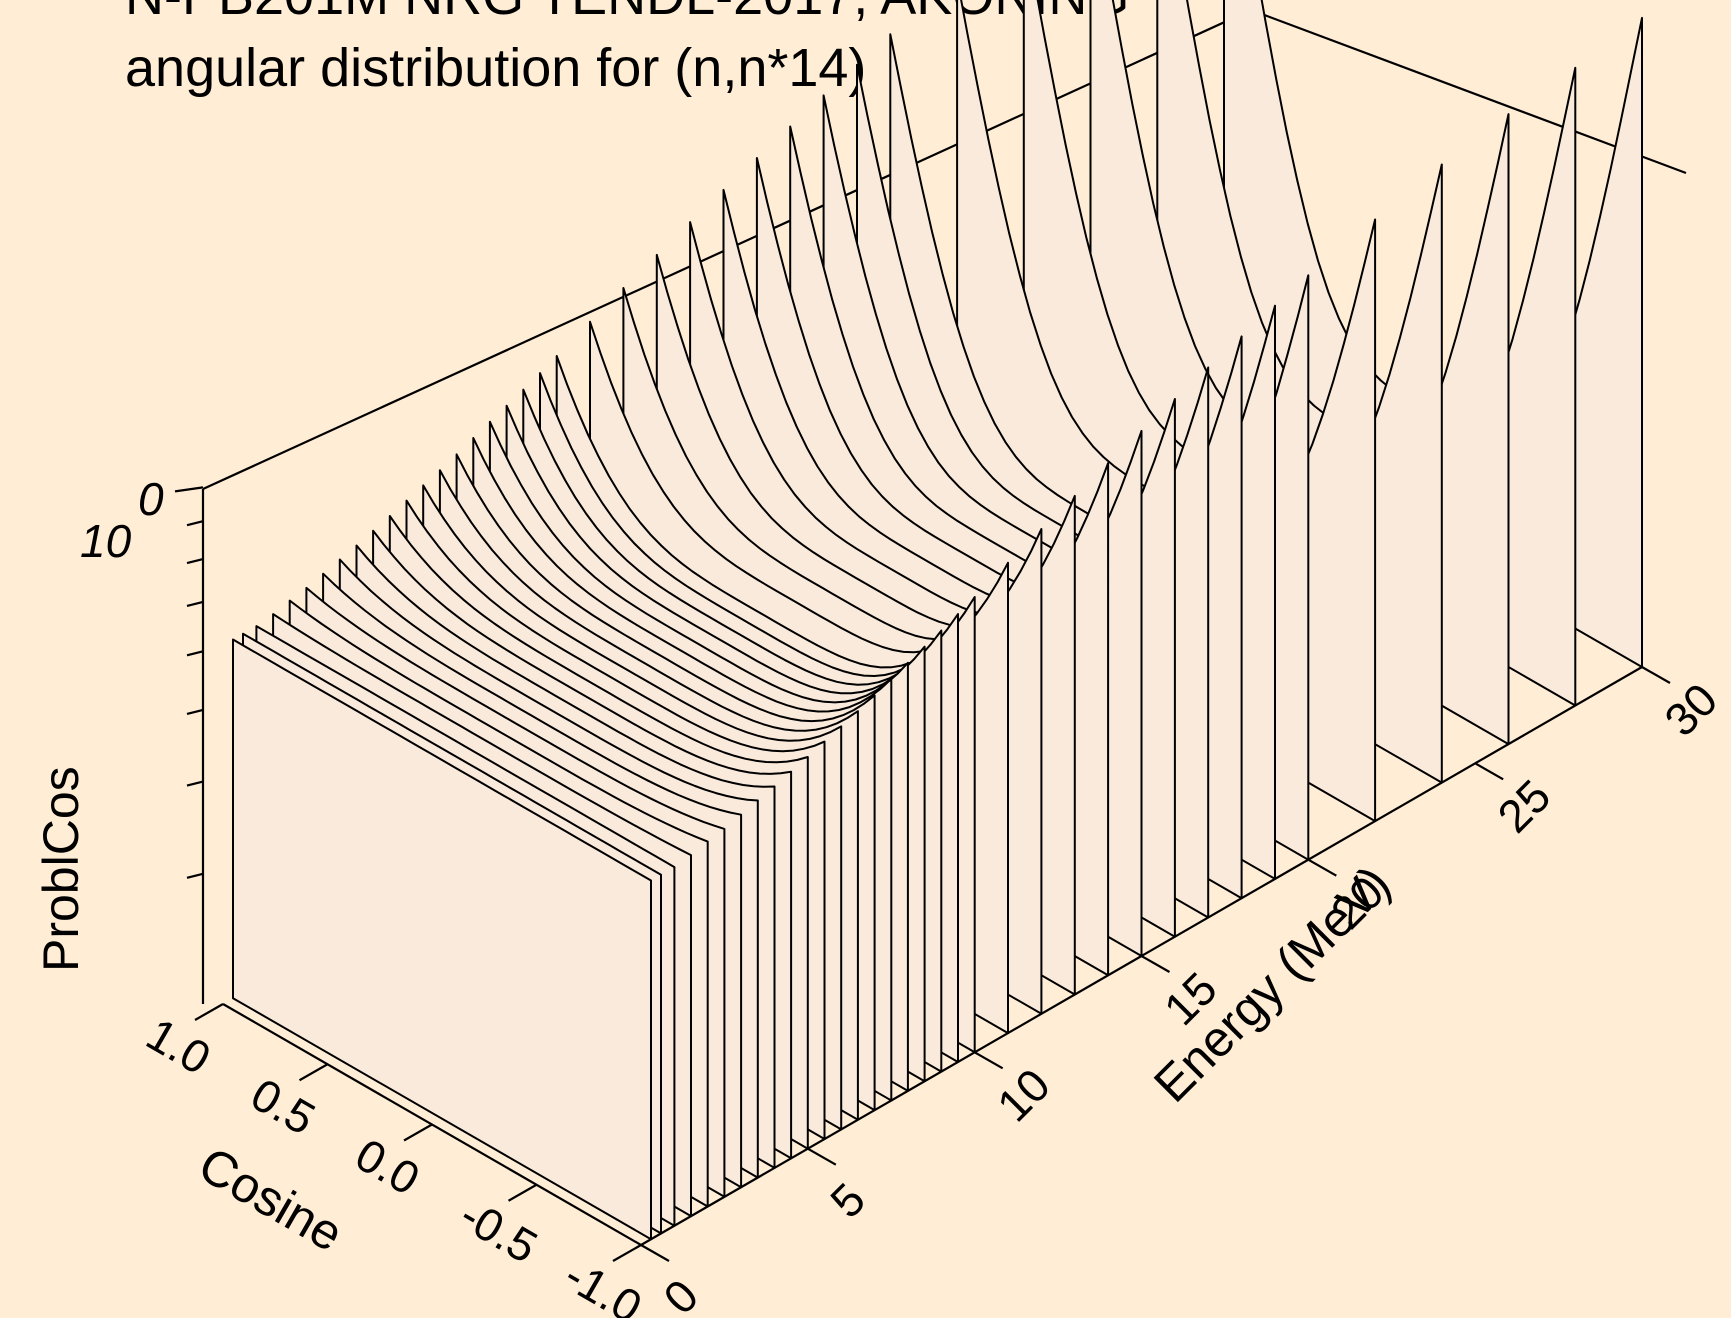  Describe the element at coordinates (387, 1166) in the screenshot. I see `cosine-tick-label: 0.0` at that location.